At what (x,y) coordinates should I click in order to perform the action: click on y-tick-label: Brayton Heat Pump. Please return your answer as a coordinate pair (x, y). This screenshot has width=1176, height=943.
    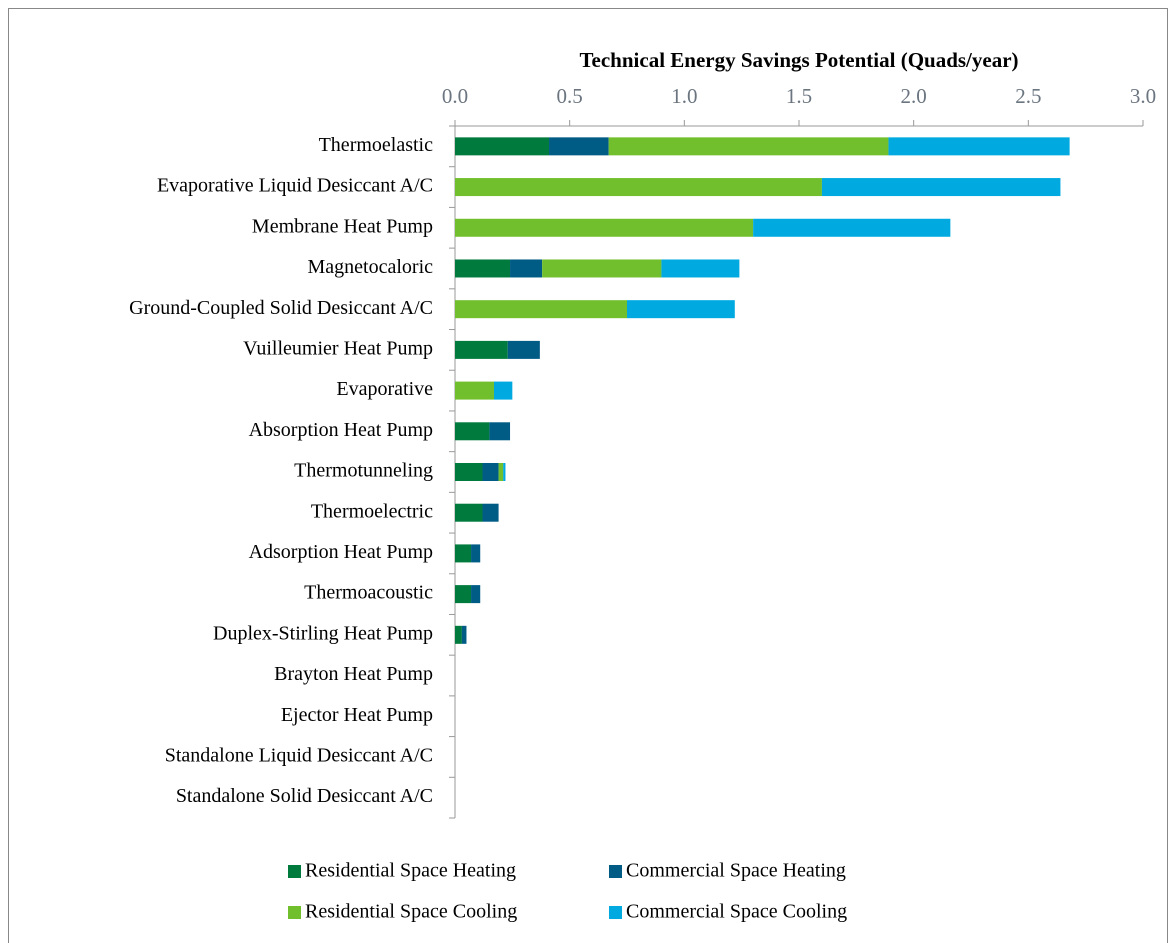
    Looking at the image, I should click on (353, 674).